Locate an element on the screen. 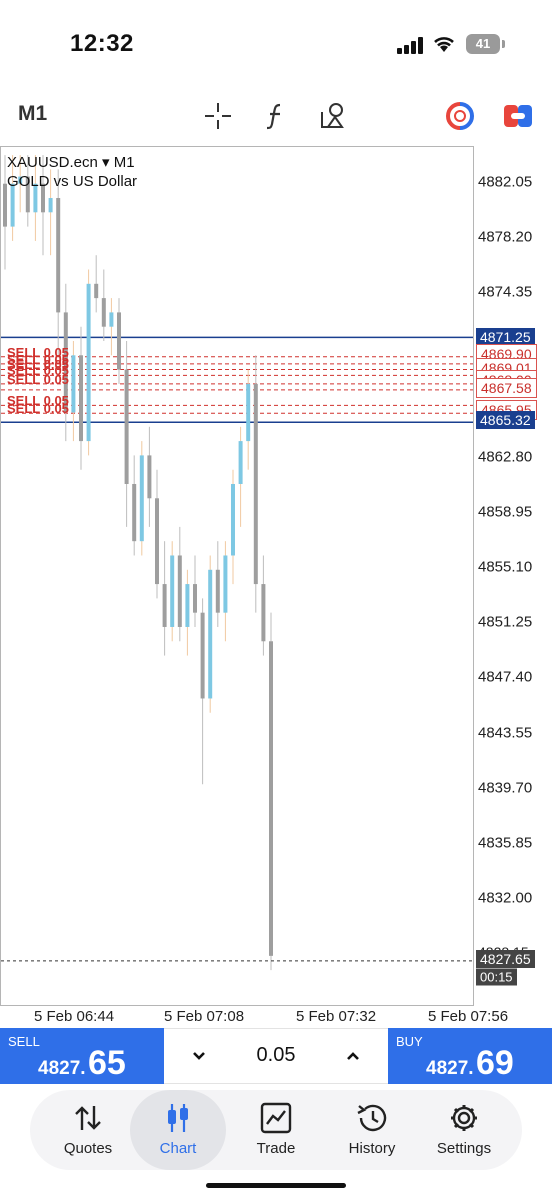 Image resolution: width=552 pixels, height=1200 pixels. volume-control: 0.05 is located at coordinates (276, 1056).